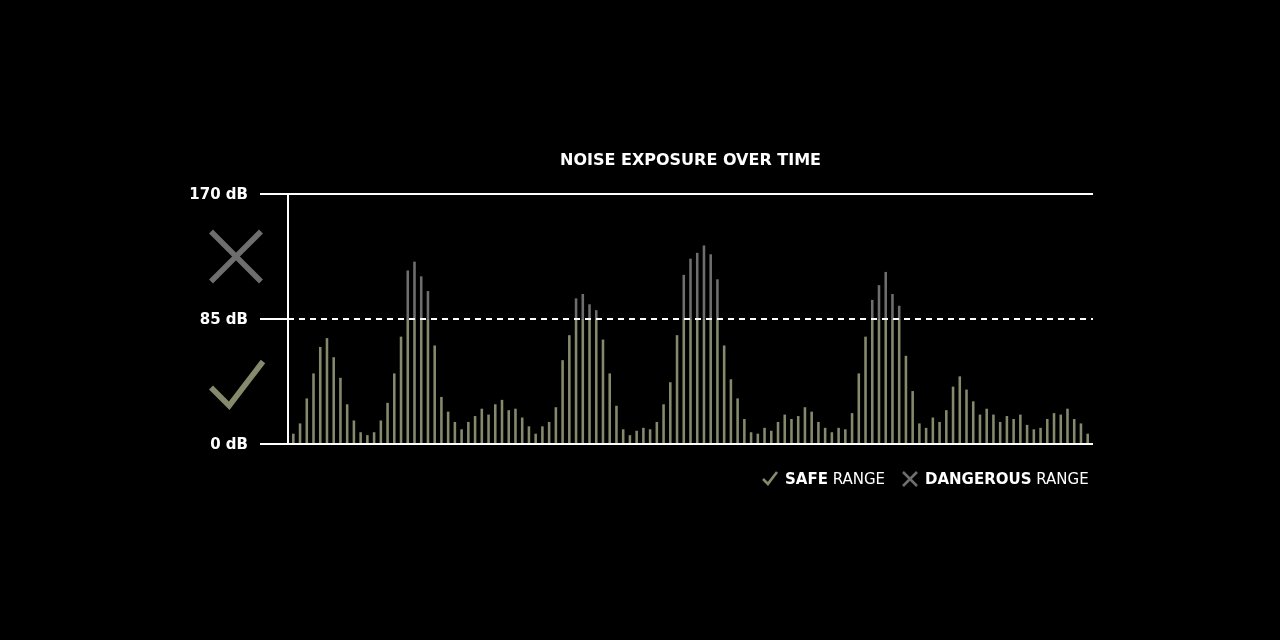  I want to click on legend-label: DANGEROUS RANGE, so click(1007, 479).